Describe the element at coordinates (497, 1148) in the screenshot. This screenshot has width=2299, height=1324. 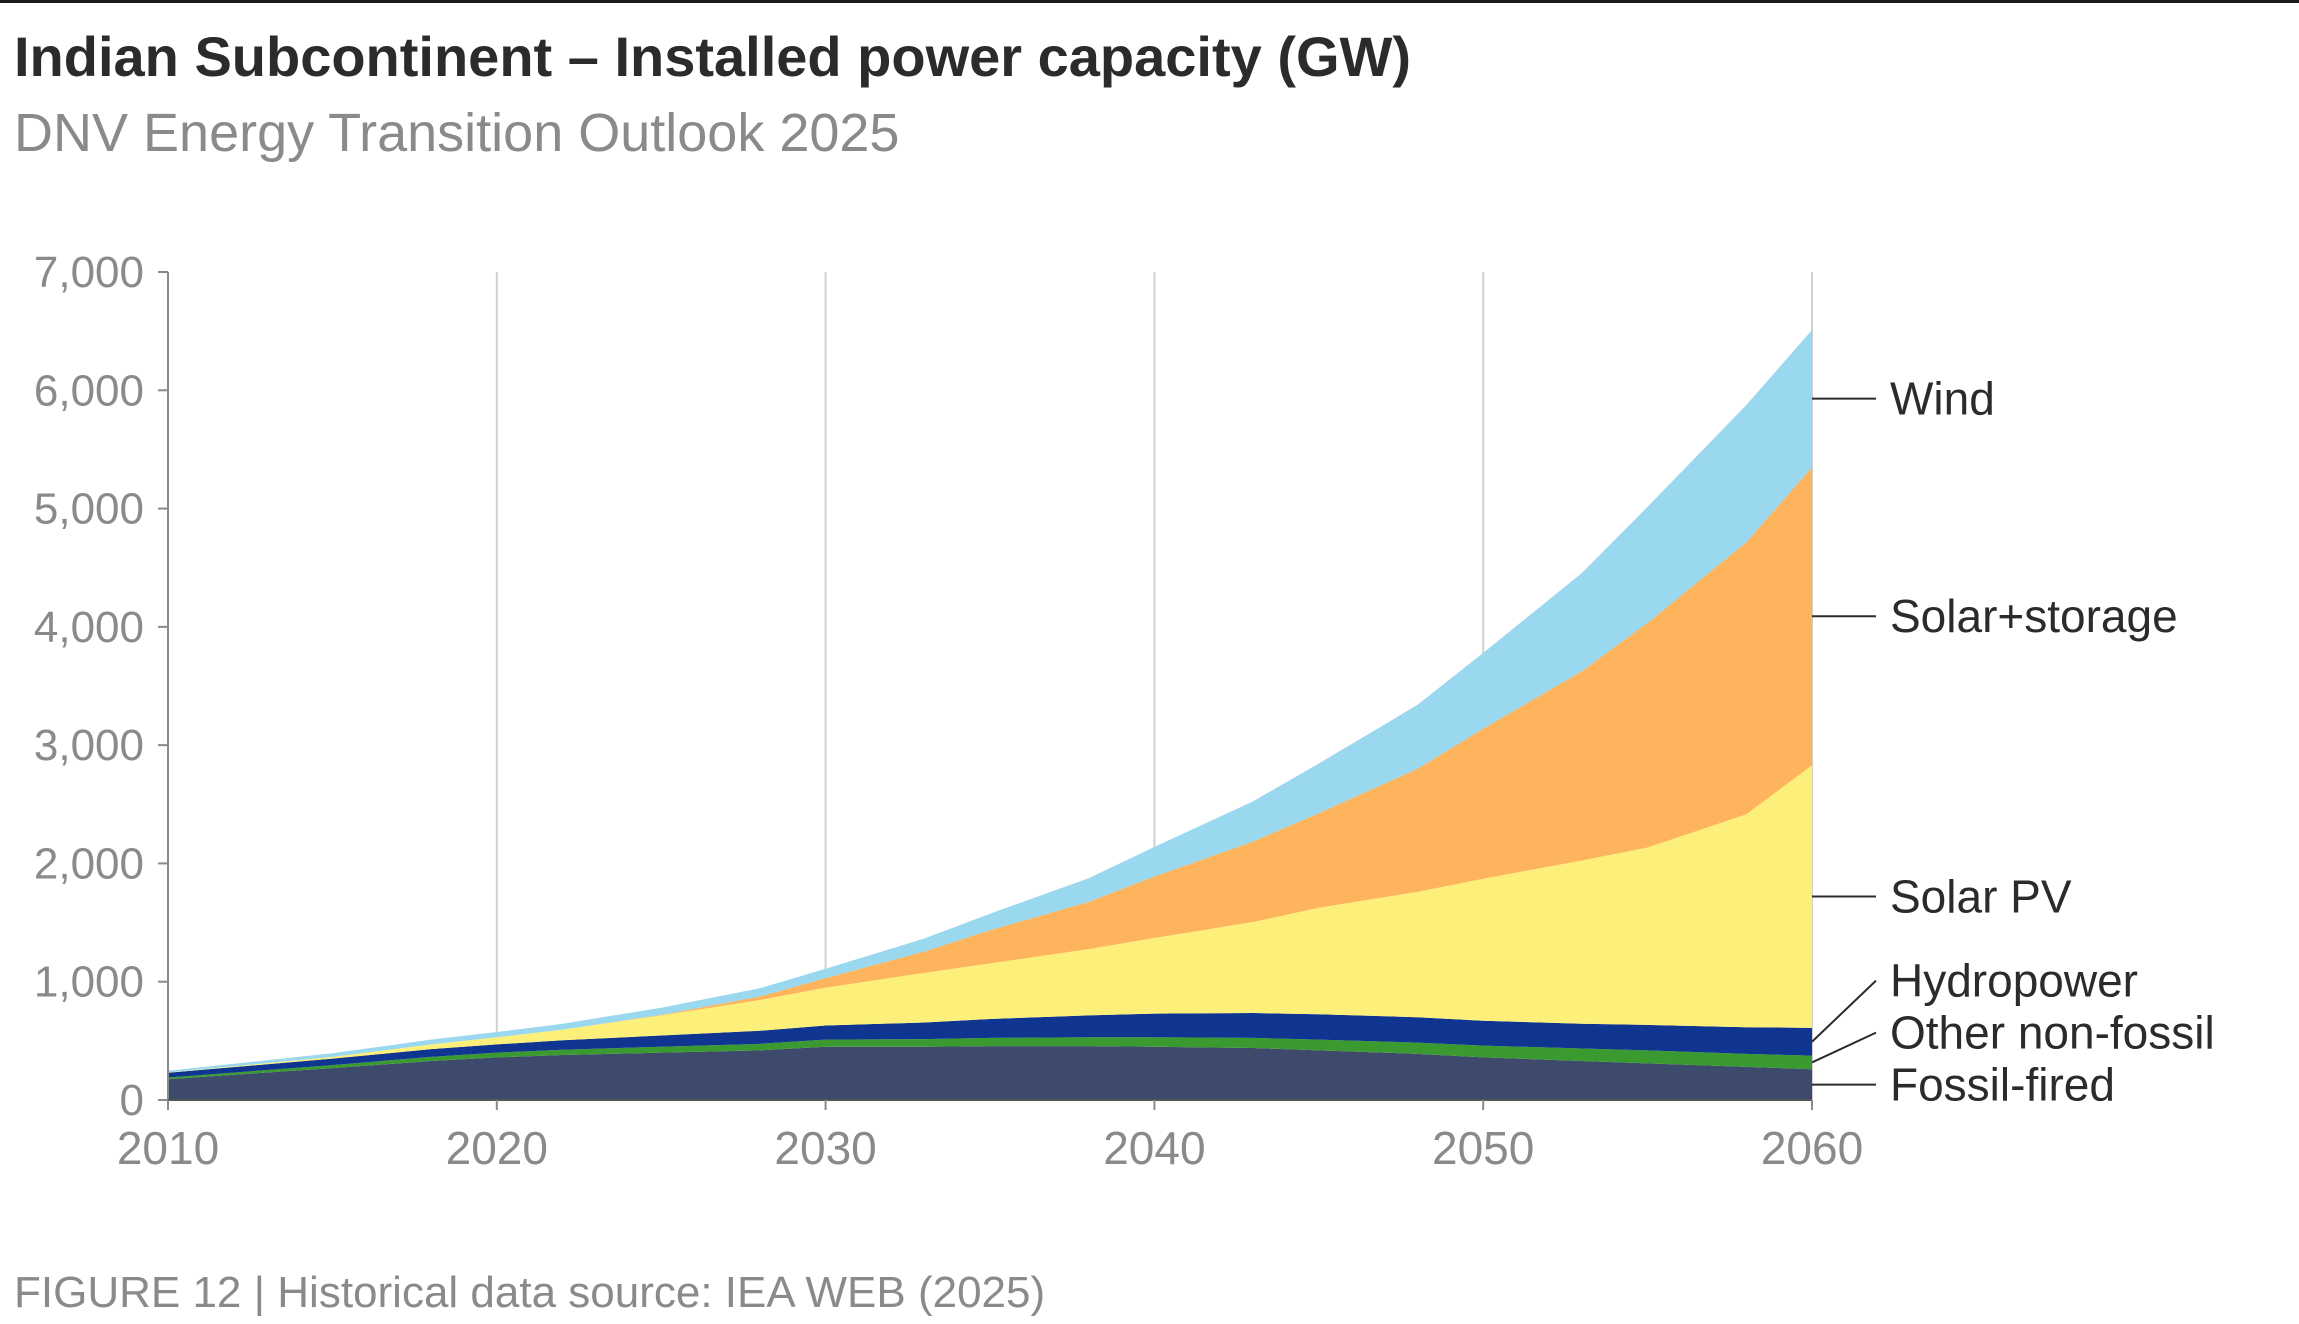
I see `x-tick-label: 2020` at that location.